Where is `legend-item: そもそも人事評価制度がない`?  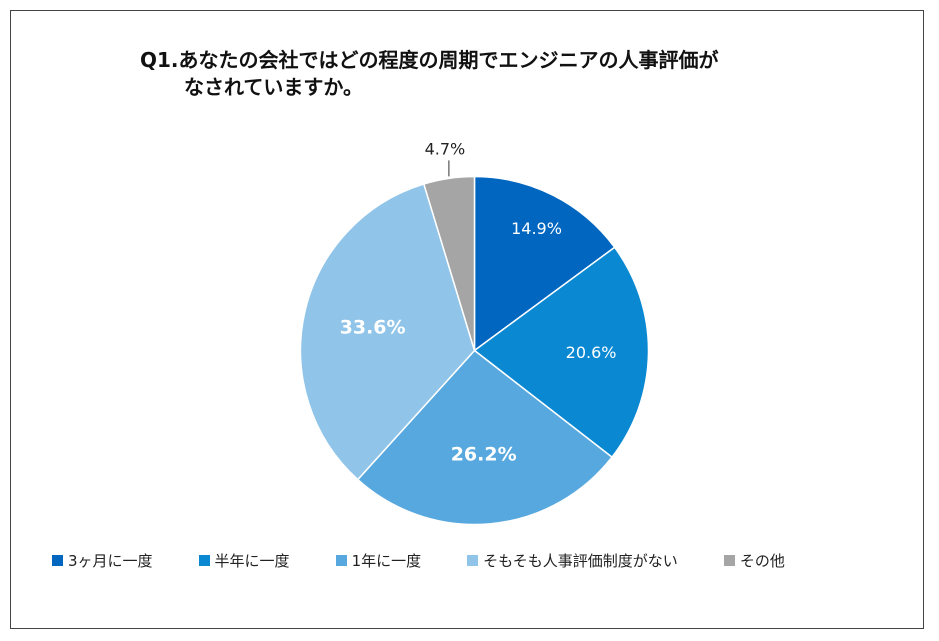
legend-item: そもそも人事評価制度がない is located at coordinates (572, 560).